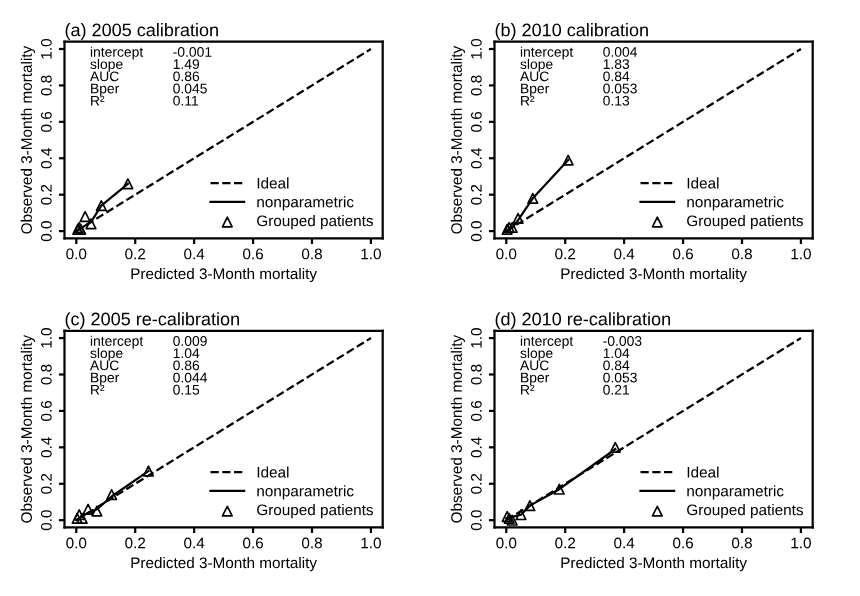 The width and height of the screenshot is (860, 596). Describe the element at coordinates (571, 31) in the screenshot. I see `chart-title: (b) 2010 calibration` at that location.